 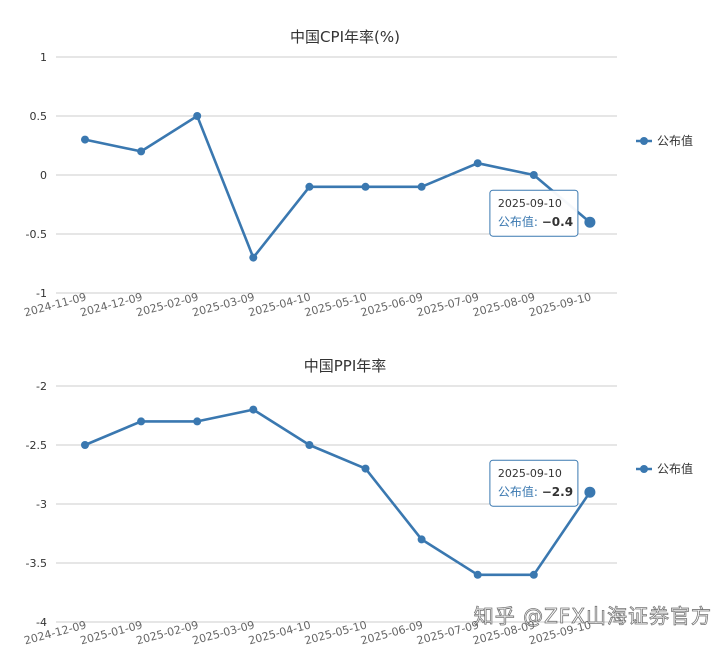 What do you see at coordinates (111, 632) in the screenshot?
I see `x-tick-label: 2025-01-09` at bounding box center [111, 632].